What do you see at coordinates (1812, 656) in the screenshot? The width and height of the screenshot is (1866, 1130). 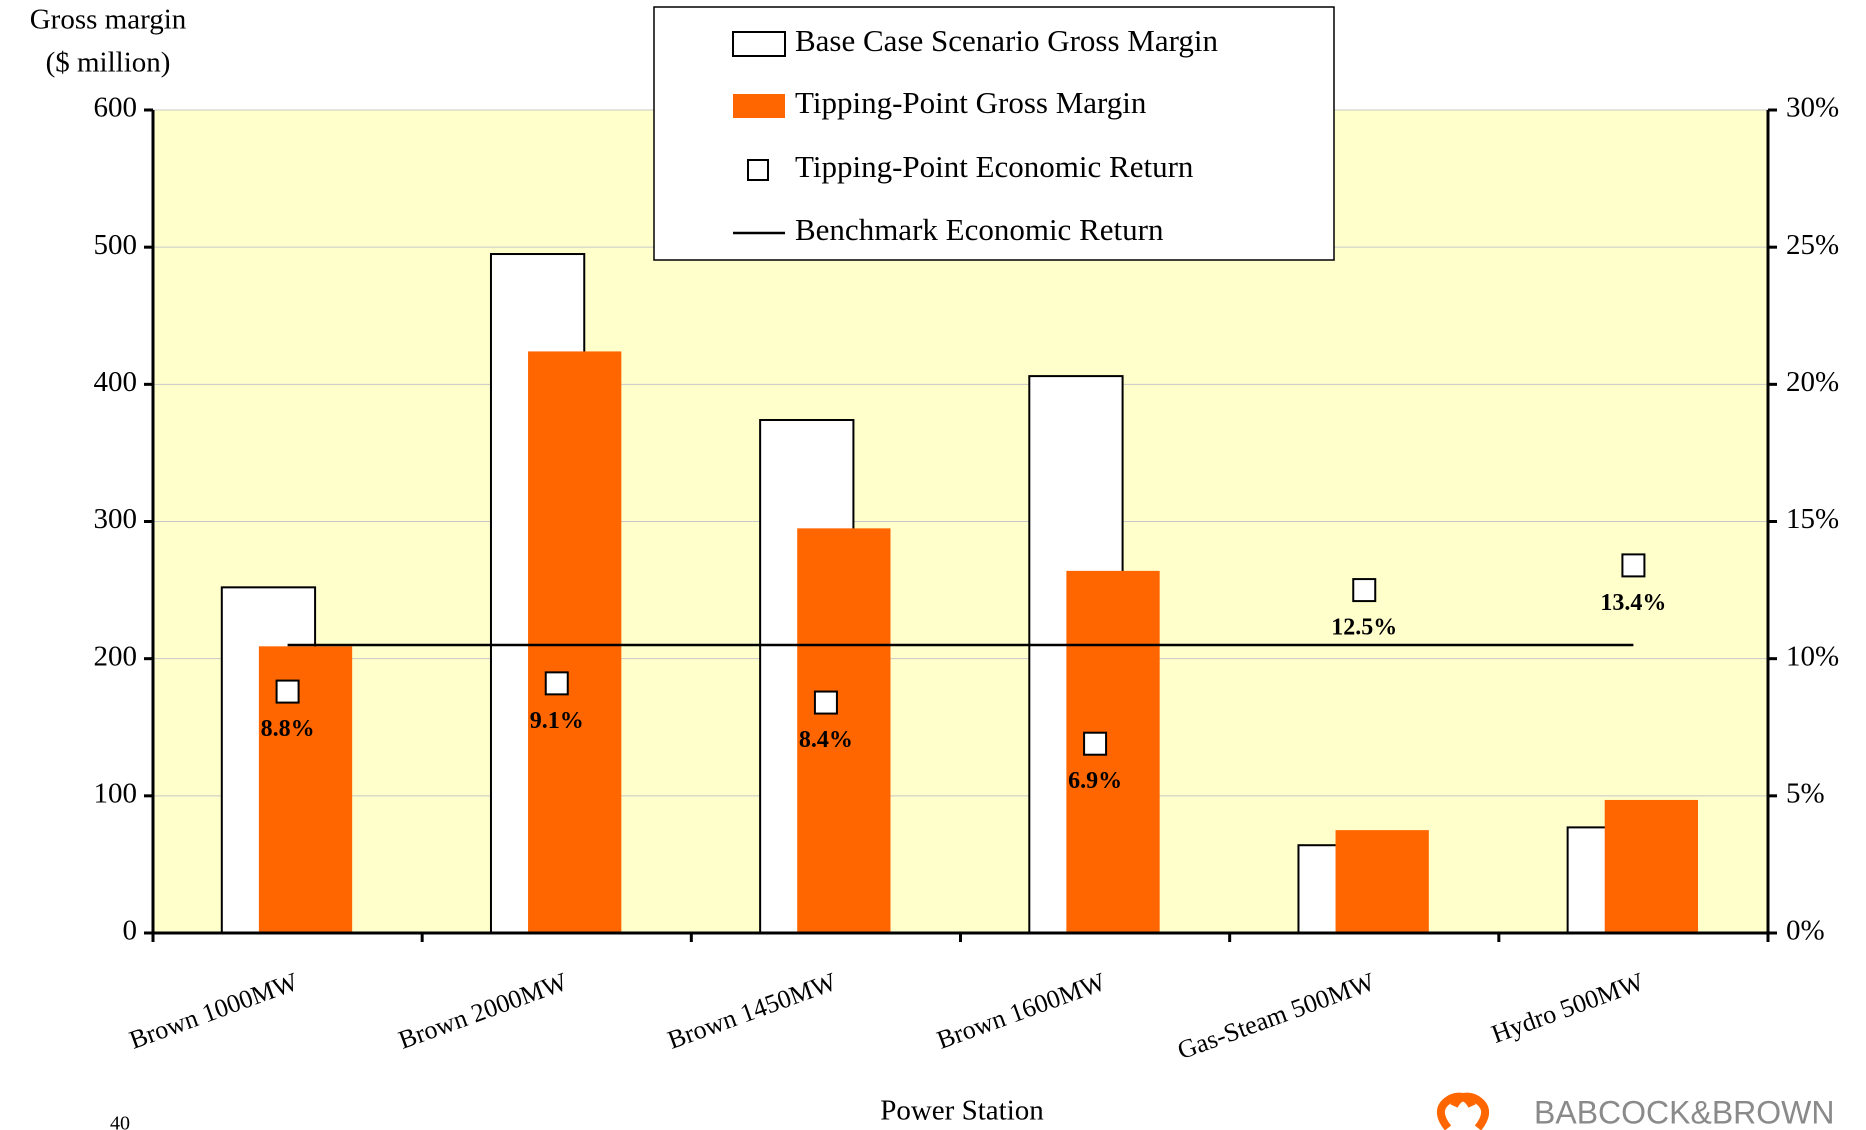 I see `y2-tick-label: 10%` at bounding box center [1812, 656].